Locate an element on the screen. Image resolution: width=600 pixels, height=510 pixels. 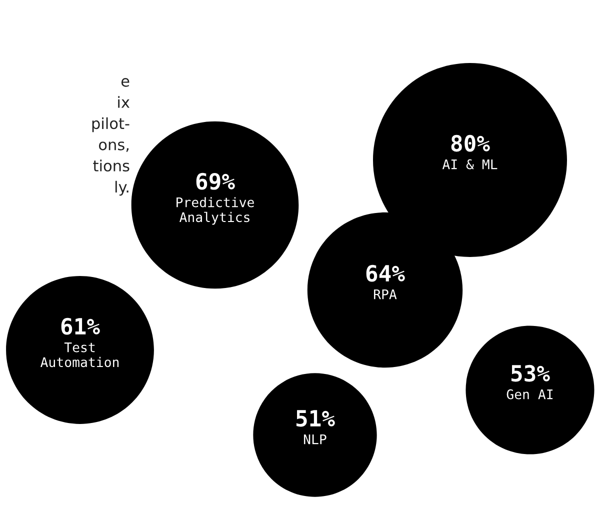
category-label: NLP is located at coordinates (315, 439).